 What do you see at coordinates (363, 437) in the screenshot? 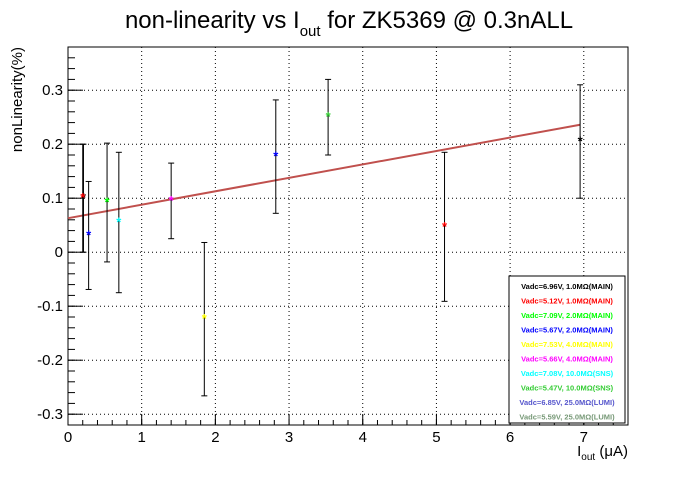
I see `x-tick-label: 4` at bounding box center [363, 437].